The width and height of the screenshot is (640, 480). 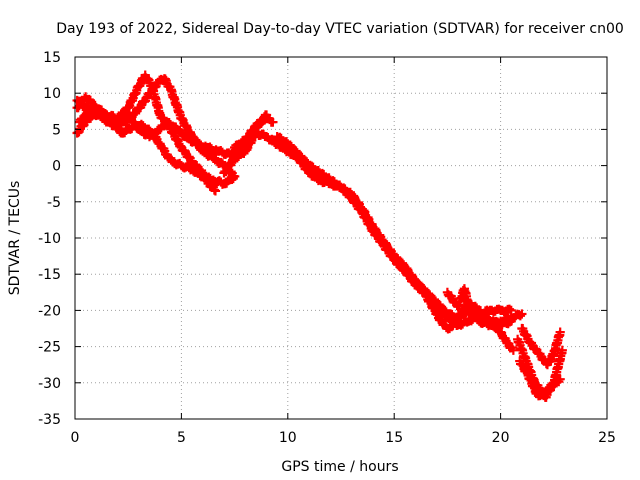 What do you see at coordinates (501, 438) in the screenshot?
I see `x-tick-label: 20` at bounding box center [501, 438].